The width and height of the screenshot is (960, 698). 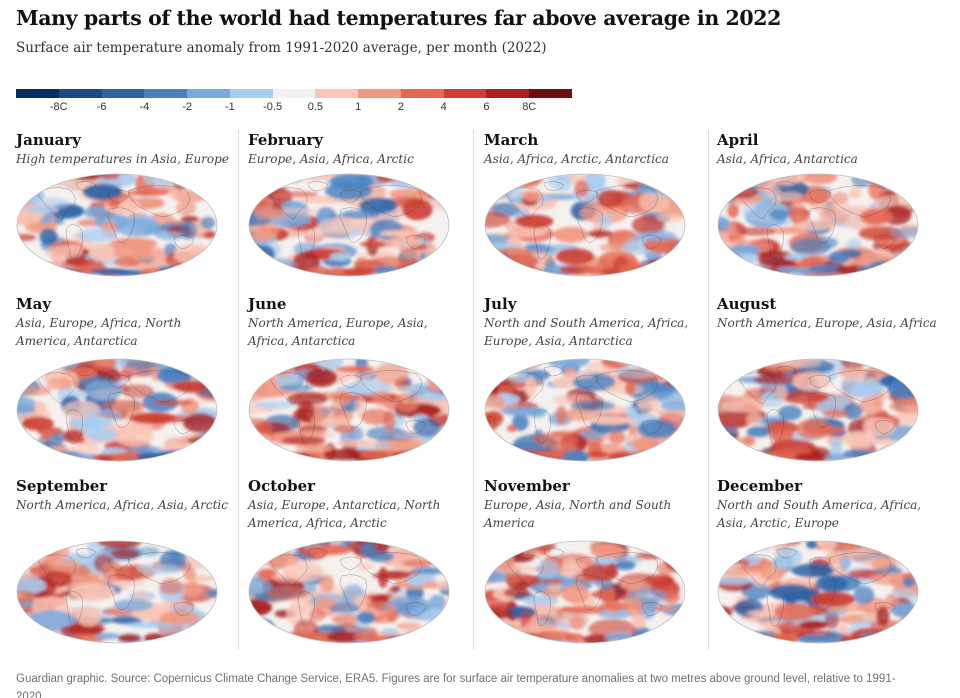 I want to click on month-title: September, so click(x=62, y=486).